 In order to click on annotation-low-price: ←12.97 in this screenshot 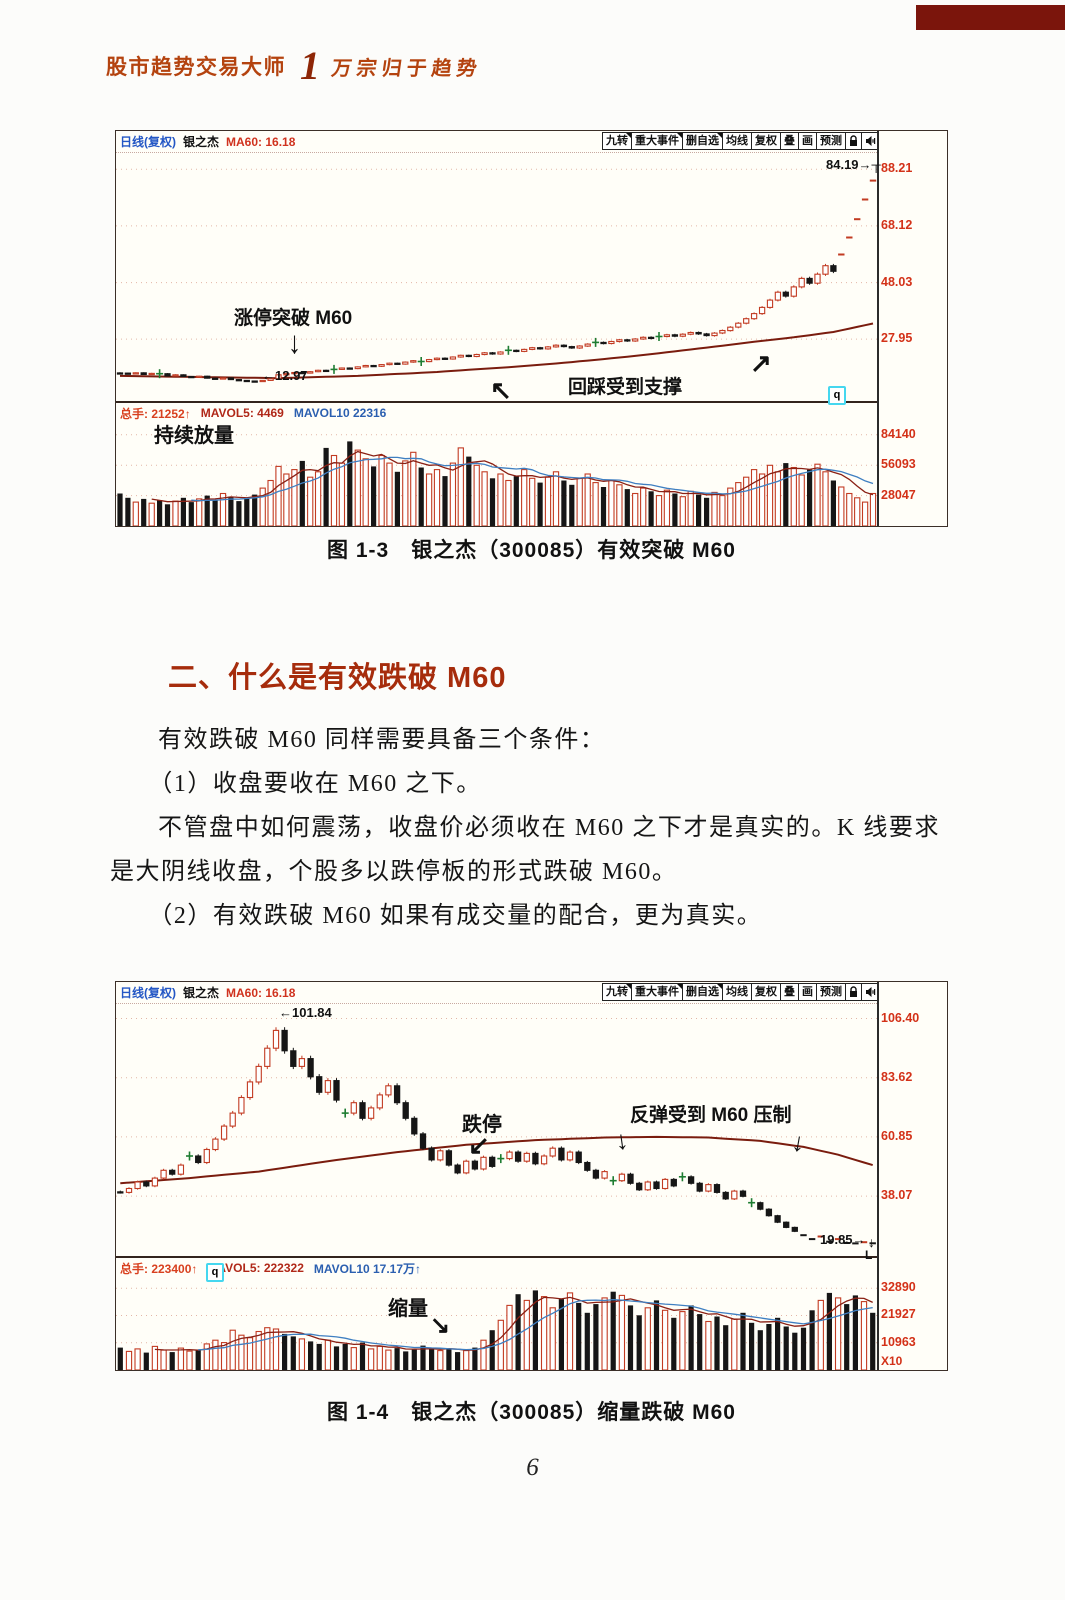, I will do `click(285, 375)`.